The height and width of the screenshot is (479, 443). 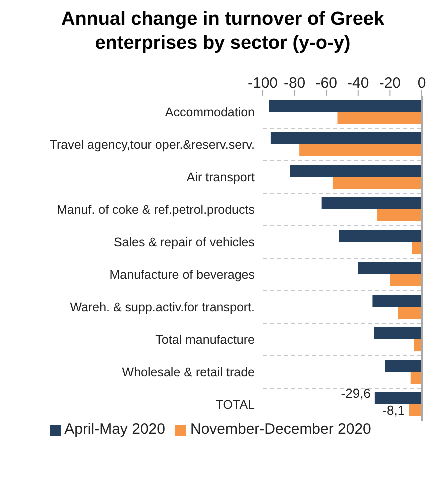 What do you see at coordinates (162, 307) in the screenshot?
I see `y-tick-label: Wareh. & supp.activ.for transport.` at bounding box center [162, 307].